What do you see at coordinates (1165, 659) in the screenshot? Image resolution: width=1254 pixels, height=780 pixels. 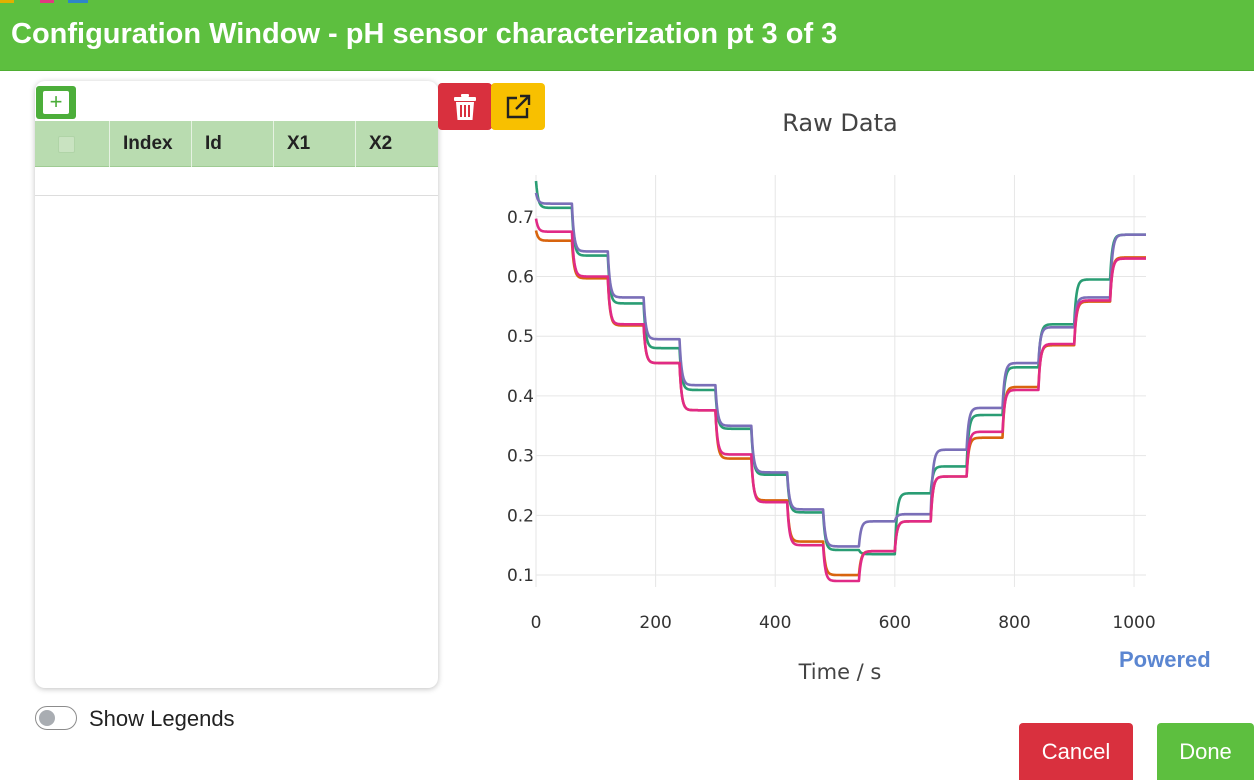 I see `powered-watermark: Powered` at bounding box center [1165, 659].